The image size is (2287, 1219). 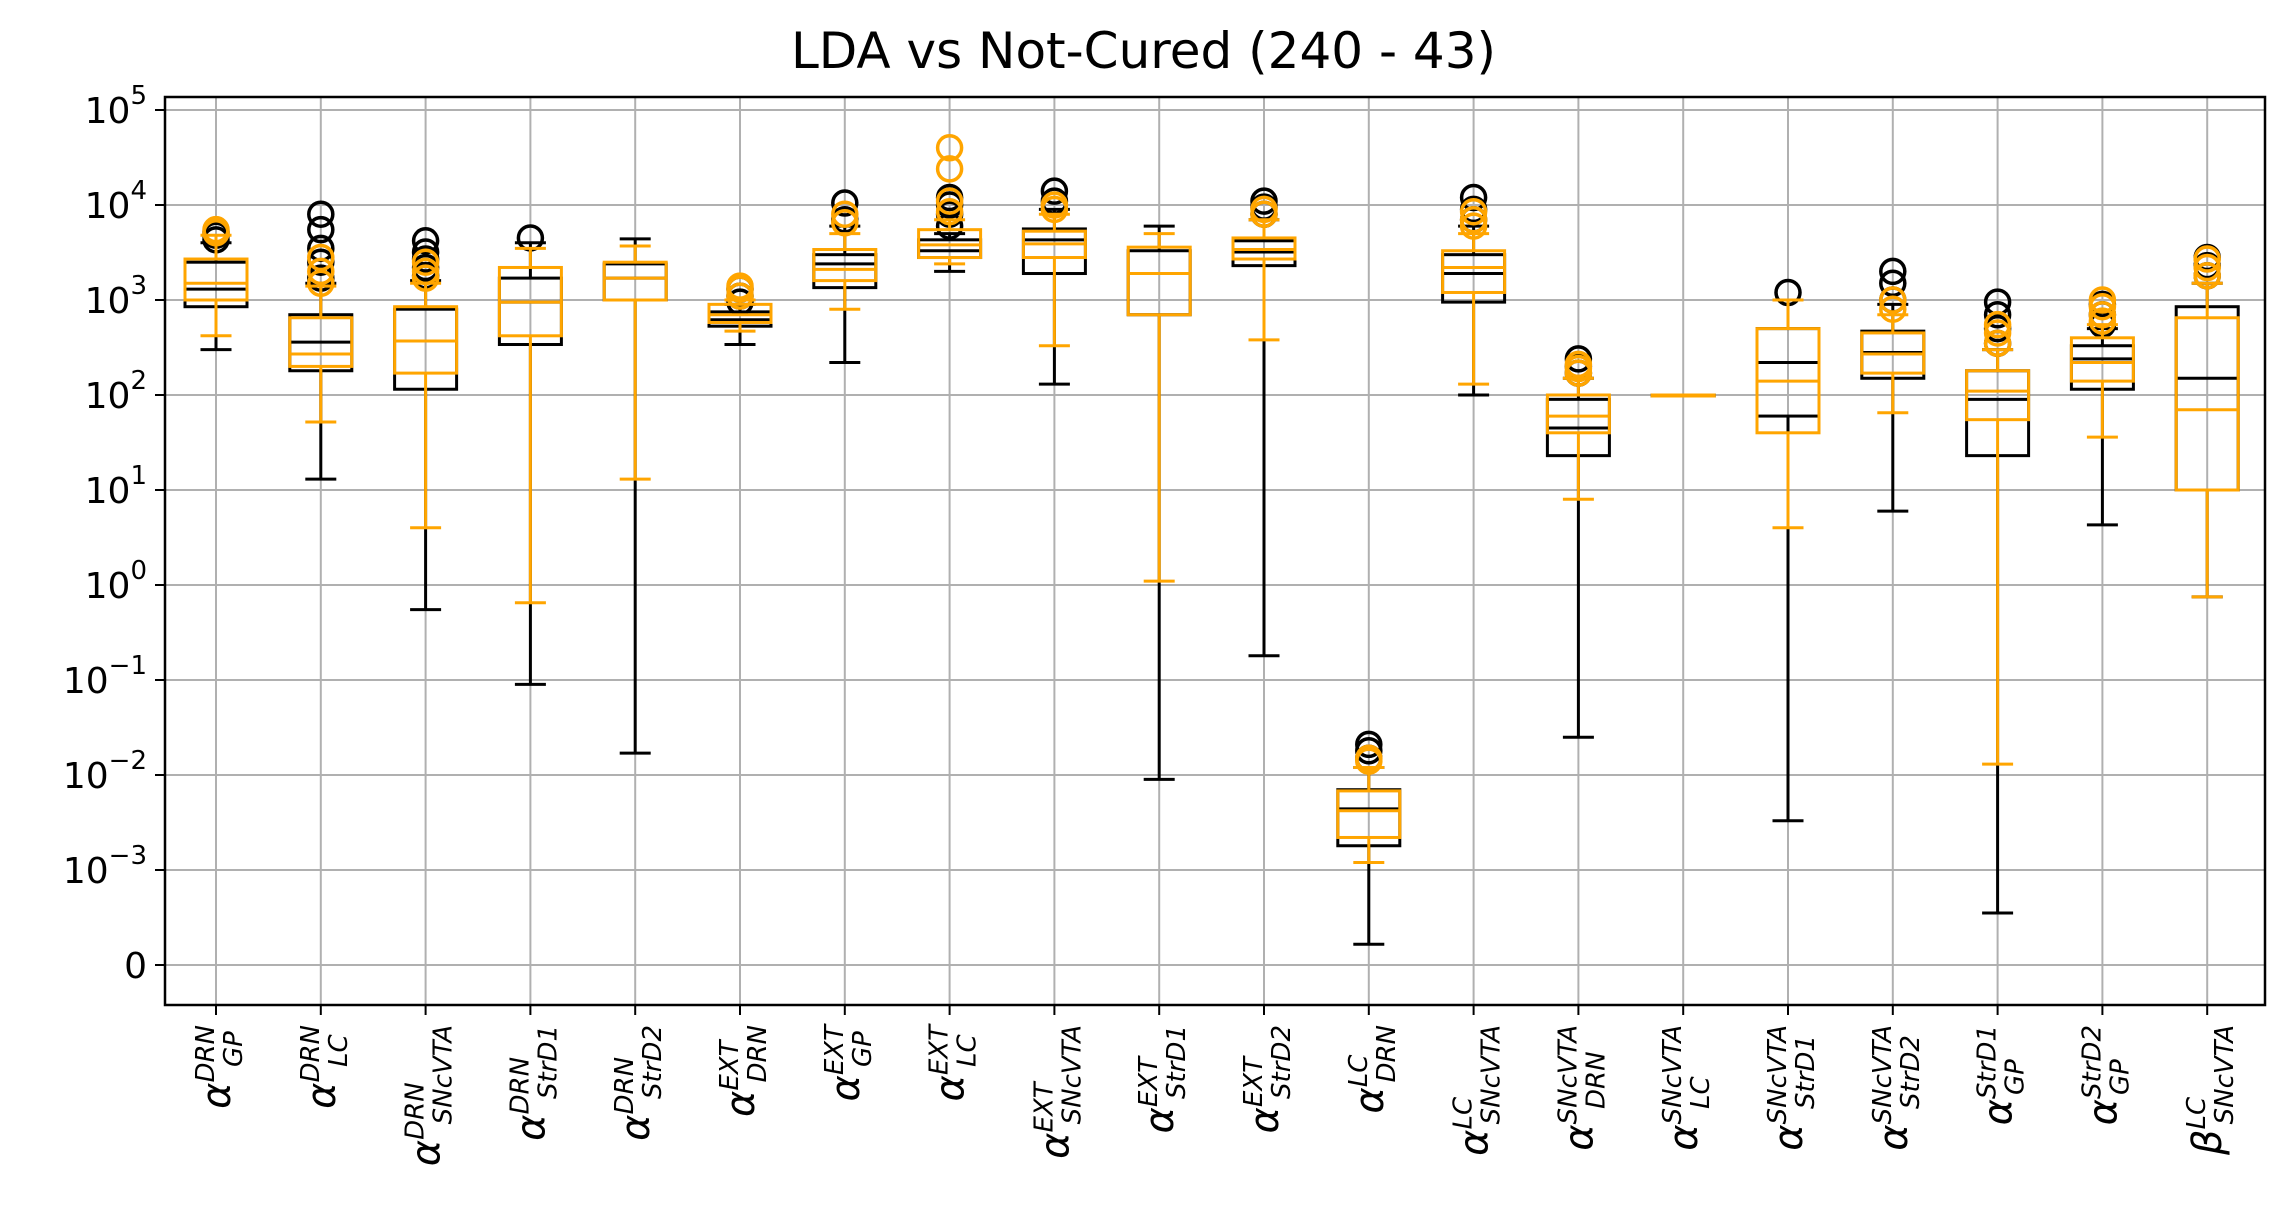 I want to click on x-tick-label: αDRNStrD2, so click(x=639, y=1083).